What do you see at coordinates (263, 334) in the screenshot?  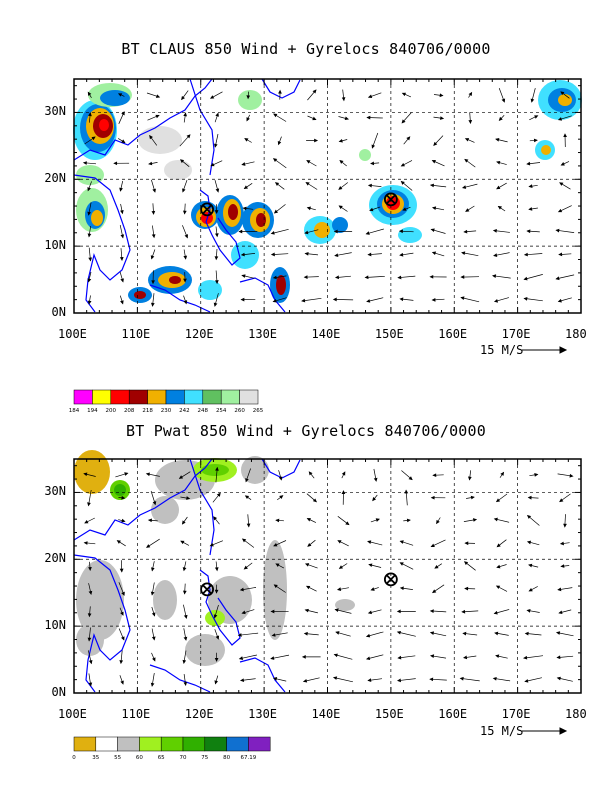 I see `x-tick-label: 130E` at bounding box center [263, 334].